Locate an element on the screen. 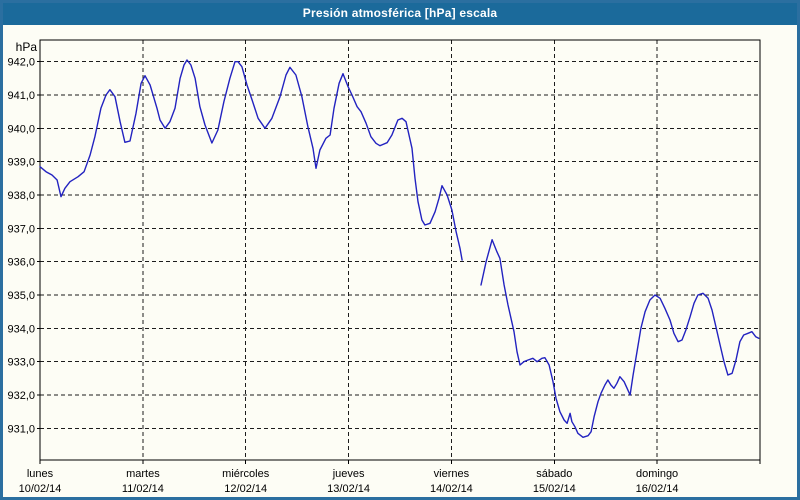  y-tick-label: 941,0 is located at coordinates (21, 96).